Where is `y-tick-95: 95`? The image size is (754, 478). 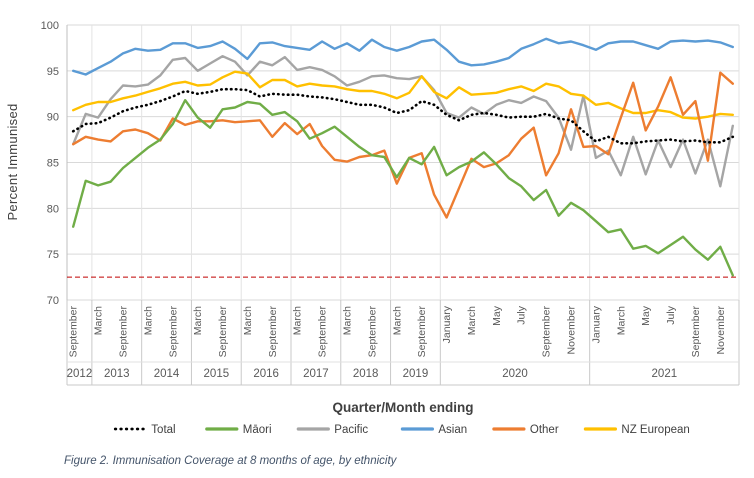
y-tick-95: 95 is located at coordinates (53, 72).